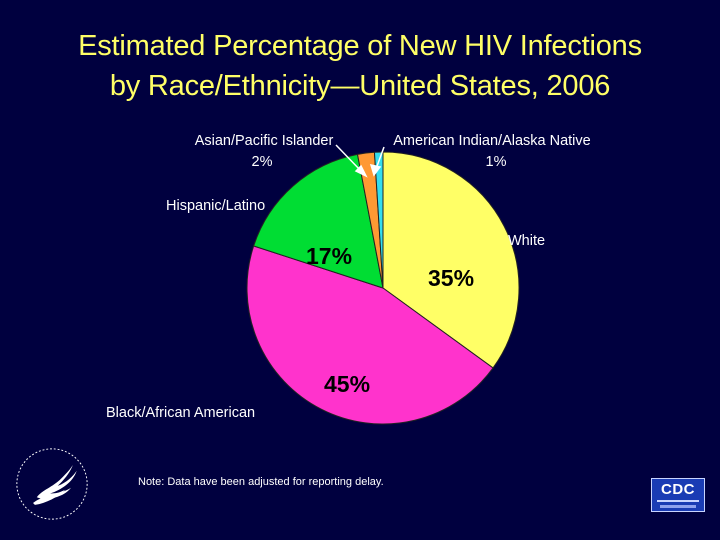 This screenshot has height=540, width=720. What do you see at coordinates (349, 158) in the screenshot?
I see `leader-line-asian` at bounding box center [349, 158].